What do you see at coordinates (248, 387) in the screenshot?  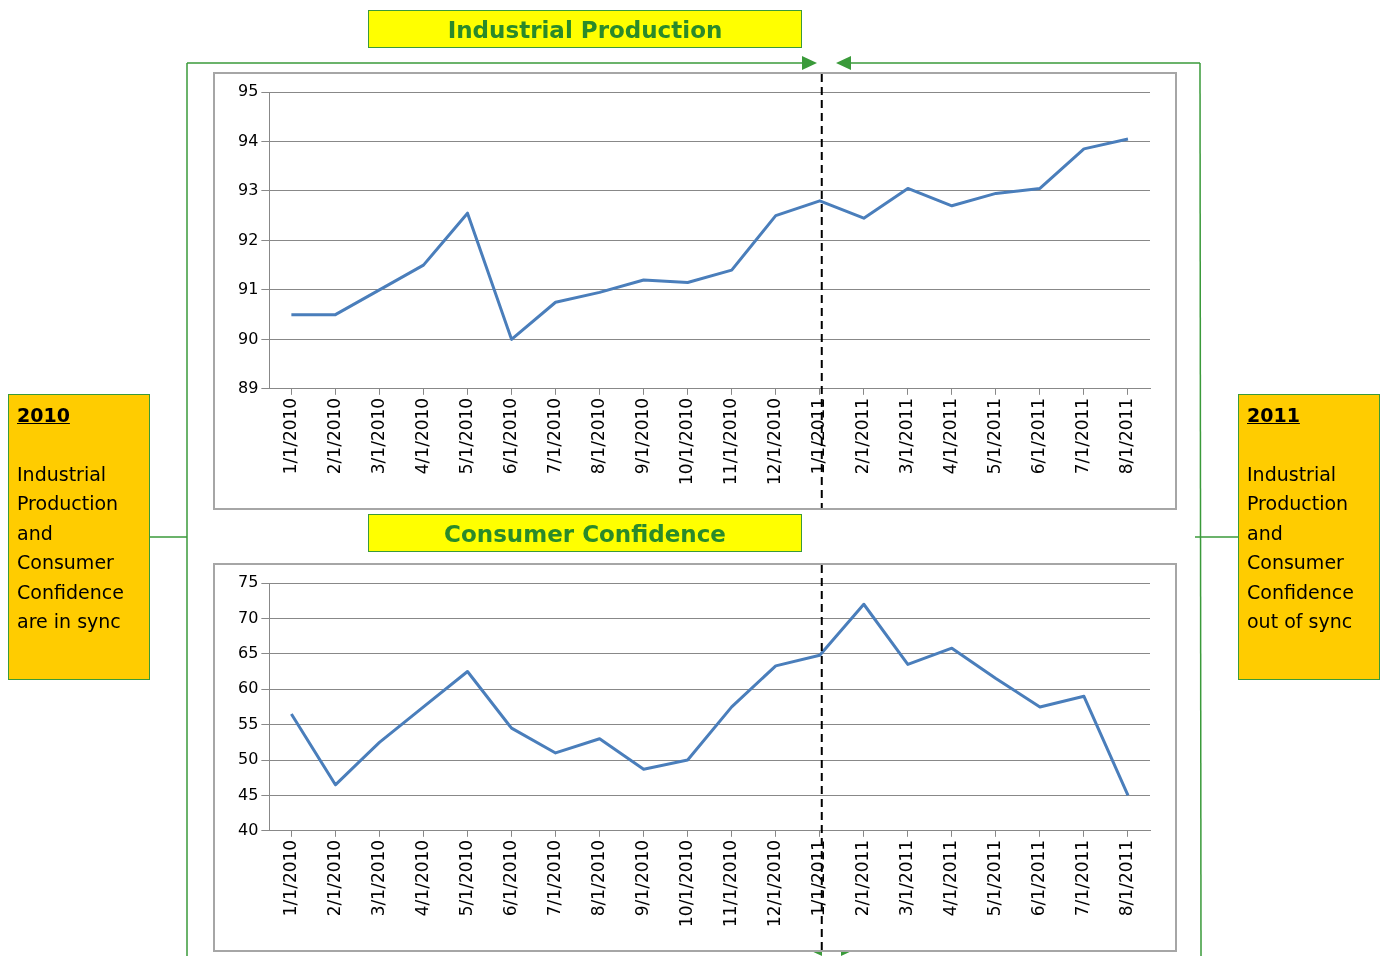 I see `y-tick-label: 89` at bounding box center [248, 387].